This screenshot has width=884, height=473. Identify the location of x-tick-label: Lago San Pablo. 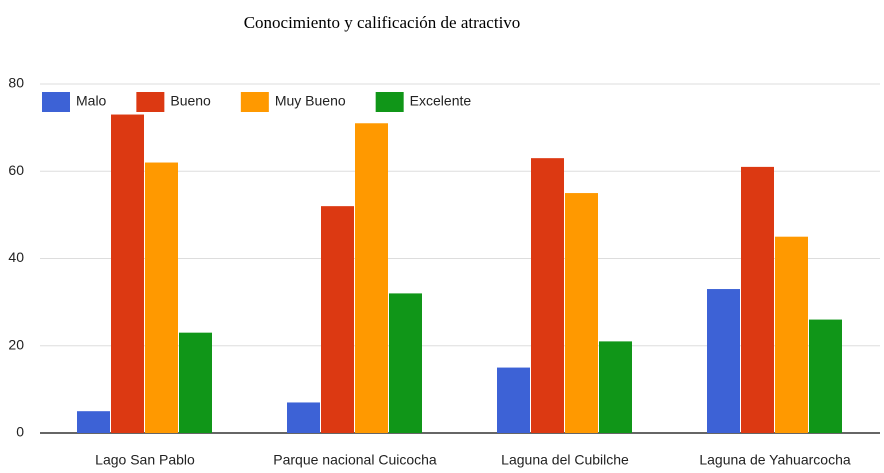
(145, 460).